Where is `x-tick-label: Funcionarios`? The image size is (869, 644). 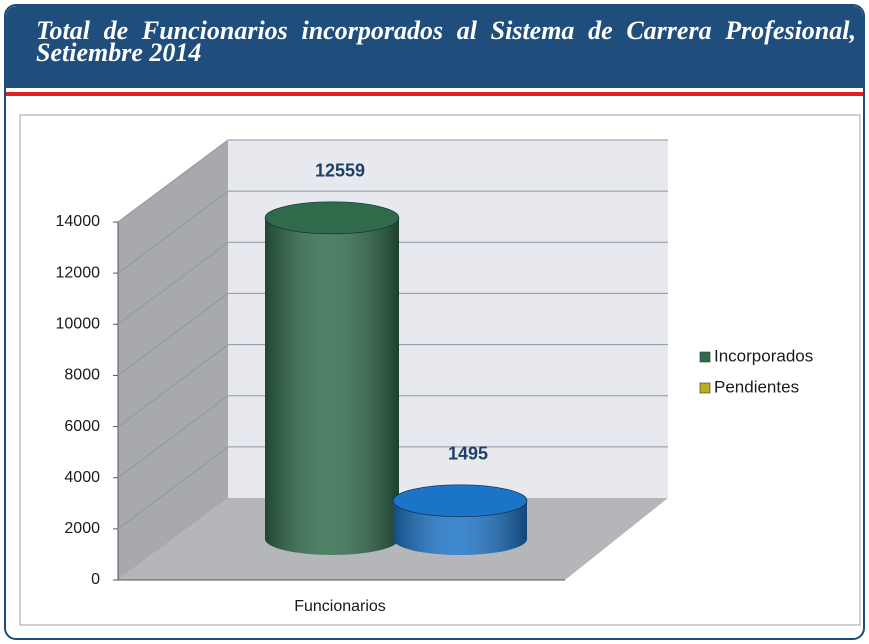
x-tick-label: Funcionarios is located at coordinates (340, 606).